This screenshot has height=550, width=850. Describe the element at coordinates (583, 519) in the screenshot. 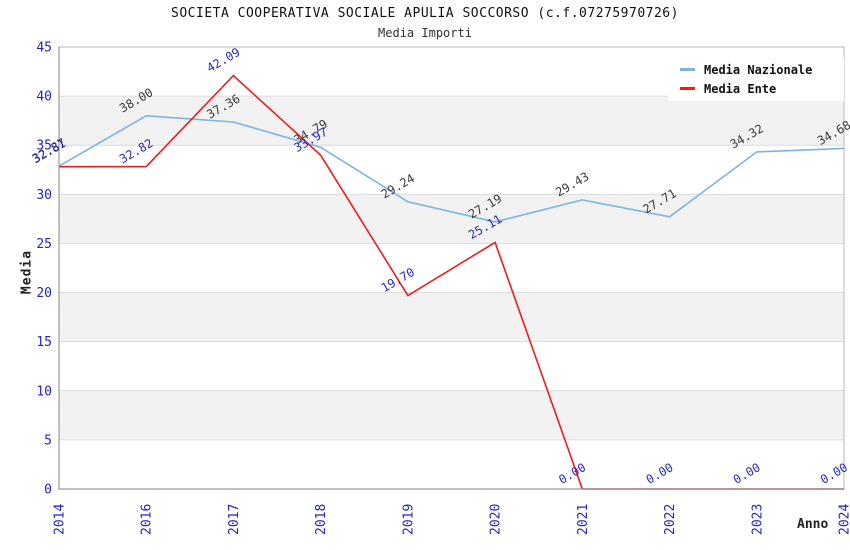

I see `x-tick-label: 2021` at that location.